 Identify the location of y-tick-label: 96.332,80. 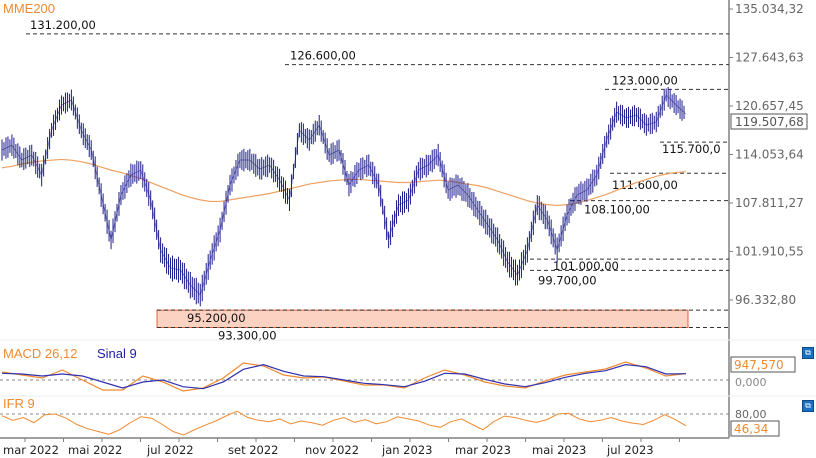
(765, 300).